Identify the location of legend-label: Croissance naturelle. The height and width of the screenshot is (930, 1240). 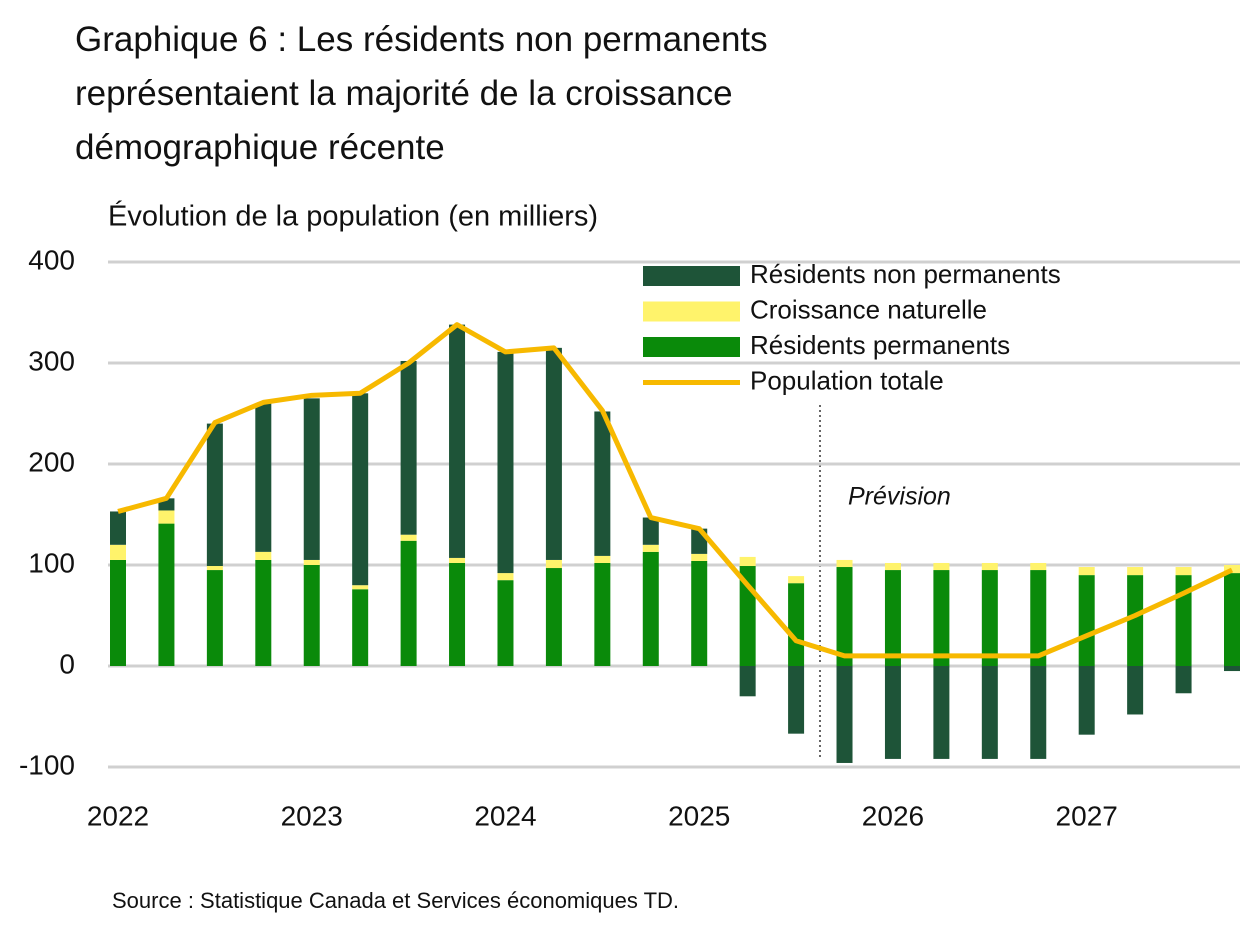
(868, 309).